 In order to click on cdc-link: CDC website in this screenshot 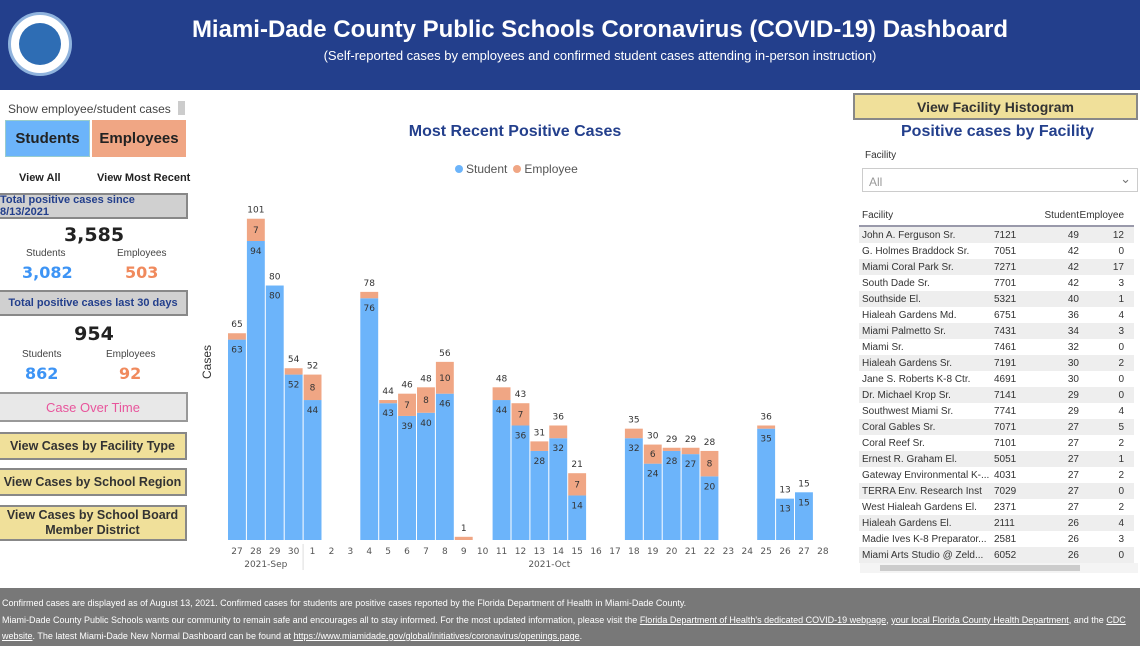, I will do `click(564, 628)`.